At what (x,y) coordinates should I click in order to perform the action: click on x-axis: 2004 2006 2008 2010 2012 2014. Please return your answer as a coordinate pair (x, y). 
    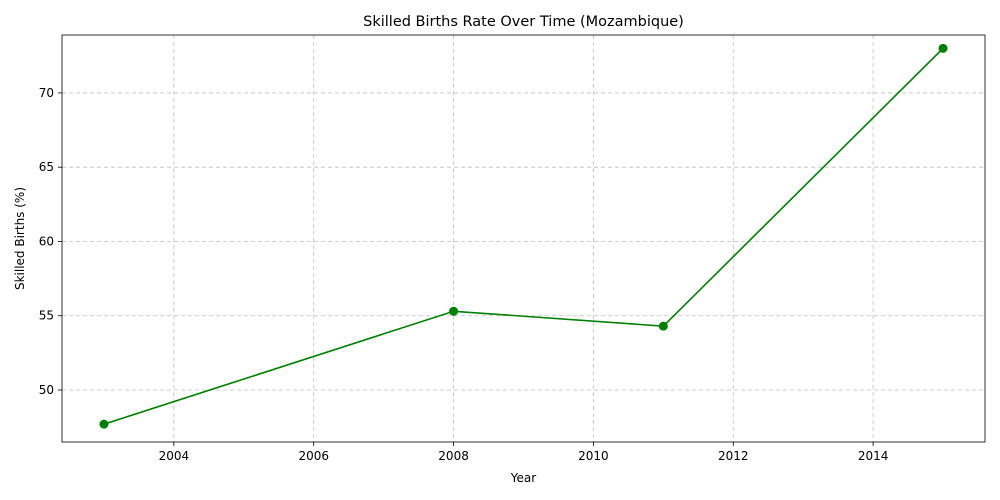
    Looking at the image, I should click on (524, 452).